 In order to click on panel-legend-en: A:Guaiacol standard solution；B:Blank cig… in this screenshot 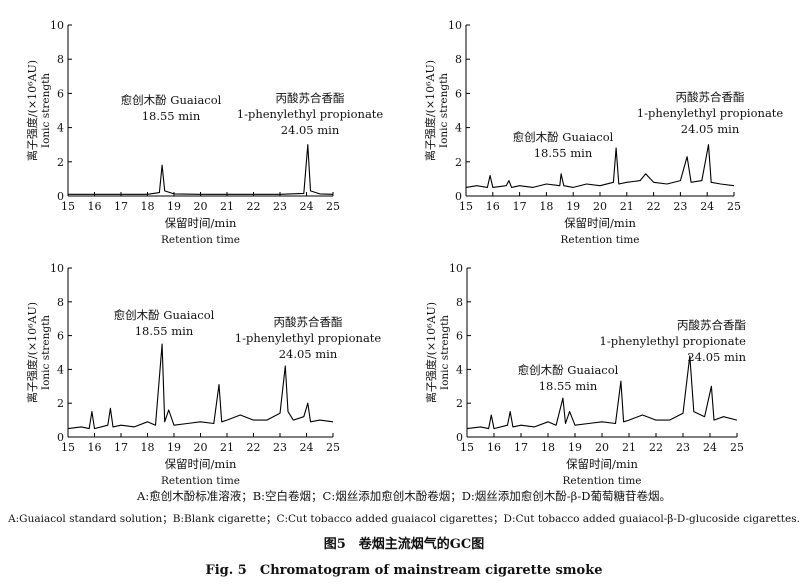, I will do `click(404, 519)`.